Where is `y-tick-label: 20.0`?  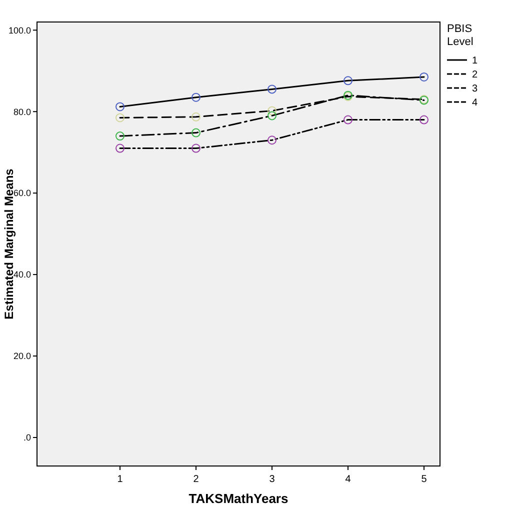 y-tick-label: 20.0 is located at coordinates (22, 356).